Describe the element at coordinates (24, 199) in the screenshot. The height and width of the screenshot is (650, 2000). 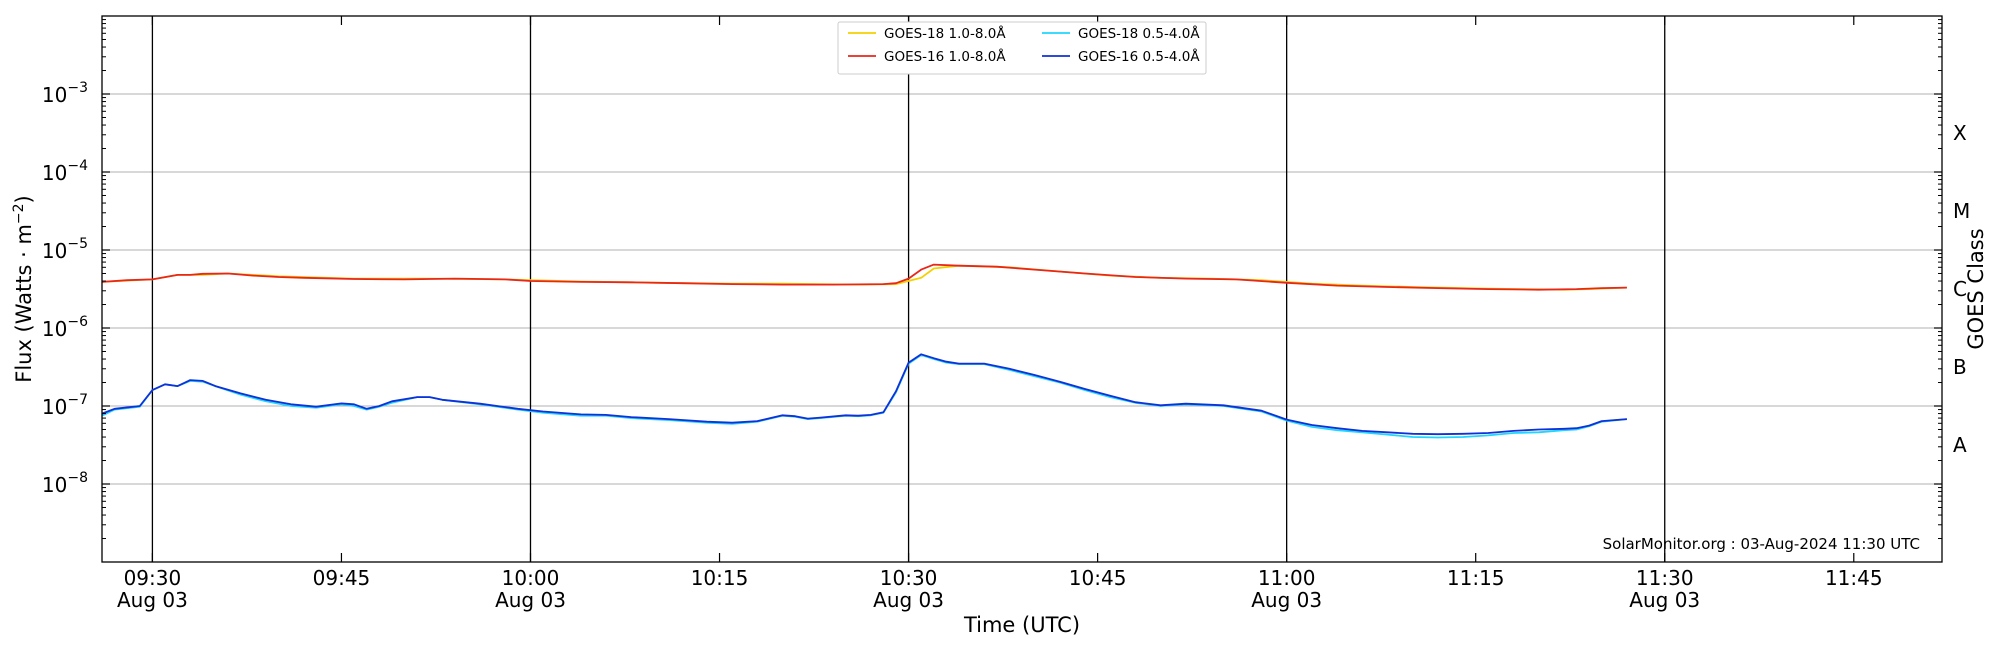
I see `y-axis-title-close: )` at that location.